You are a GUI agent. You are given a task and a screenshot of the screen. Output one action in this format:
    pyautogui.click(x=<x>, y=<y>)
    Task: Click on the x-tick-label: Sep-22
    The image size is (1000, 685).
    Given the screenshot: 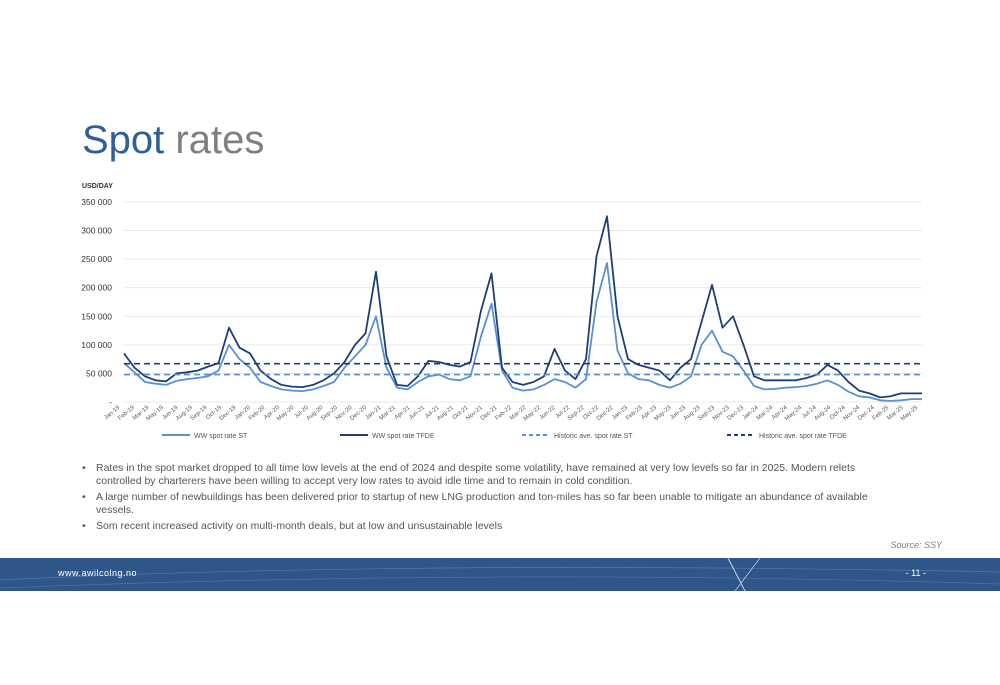 What is the action you would take?
    pyautogui.click(x=576, y=413)
    